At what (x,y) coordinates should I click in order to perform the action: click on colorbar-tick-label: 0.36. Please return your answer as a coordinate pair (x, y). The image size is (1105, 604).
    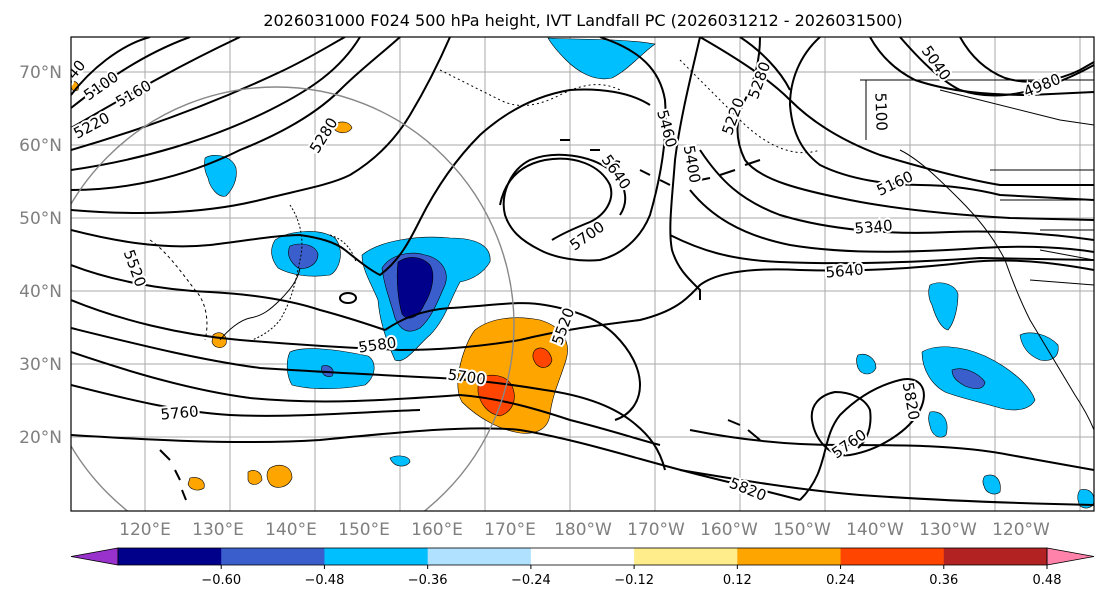
    Looking at the image, I should click on (943, 580).